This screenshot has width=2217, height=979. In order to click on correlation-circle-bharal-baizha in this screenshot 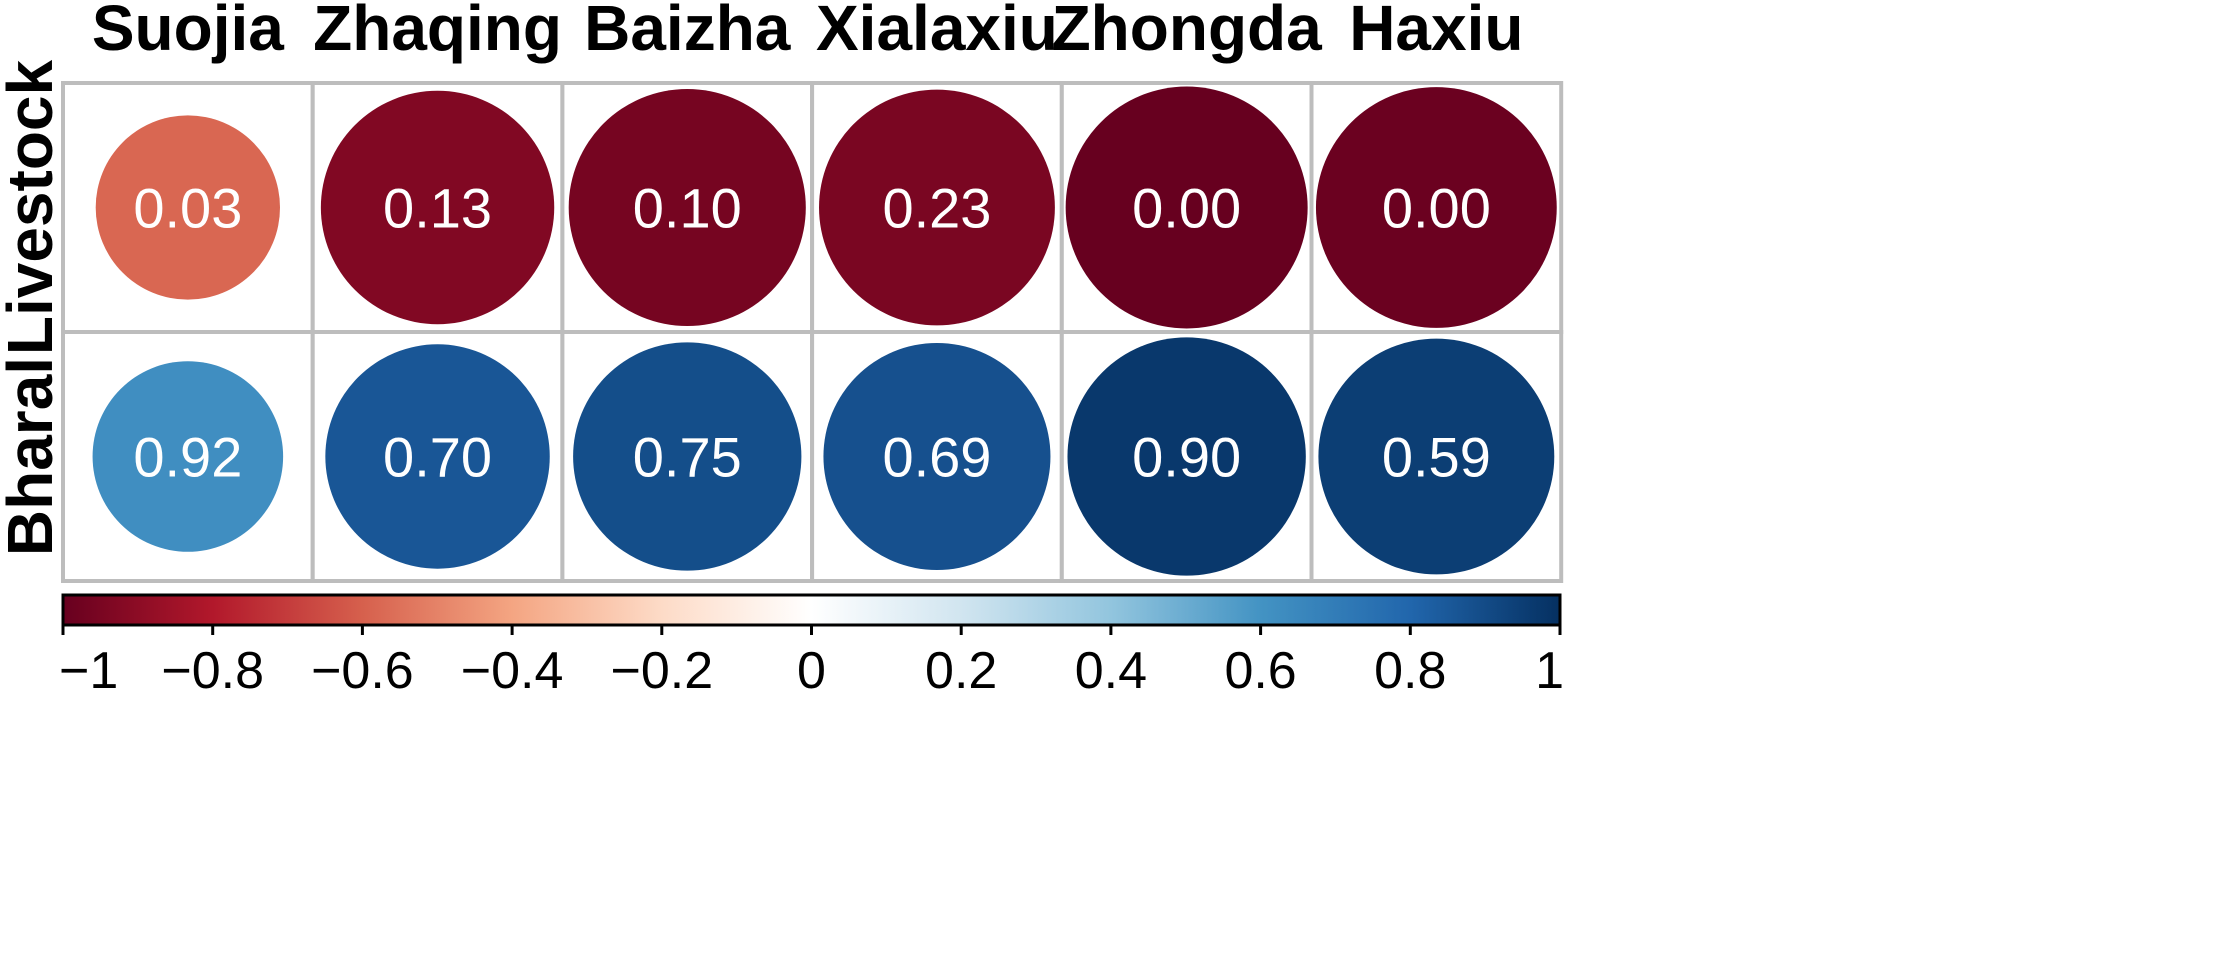, I will do `click(687, 456)`.